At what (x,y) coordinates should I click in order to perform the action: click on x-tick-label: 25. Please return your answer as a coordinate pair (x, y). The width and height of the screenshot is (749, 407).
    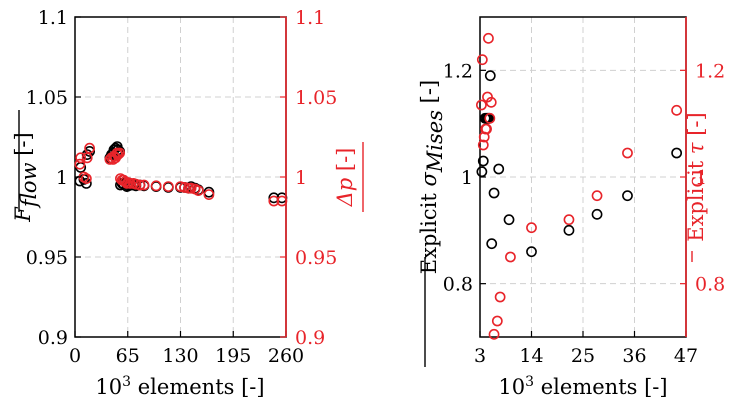
    Looking at the image, I should click on (583, 356).